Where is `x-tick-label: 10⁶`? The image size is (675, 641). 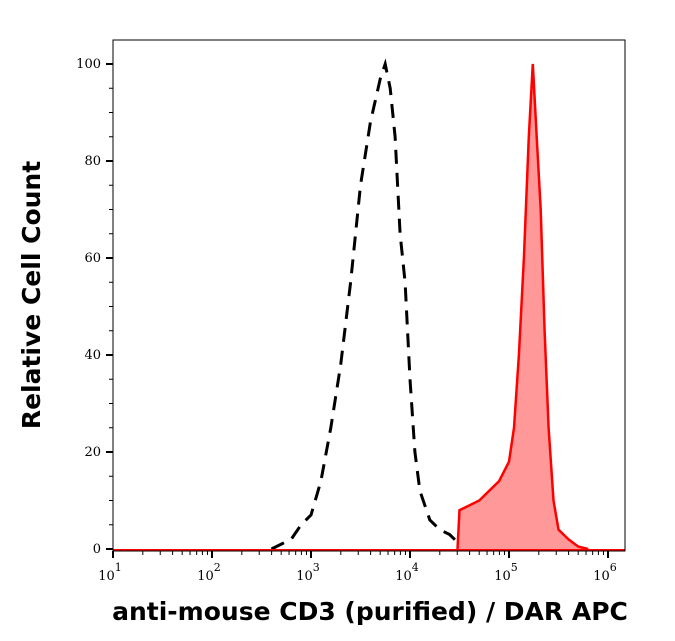
x-tick-label: 10⁶ is located at coordinates (605, 572).